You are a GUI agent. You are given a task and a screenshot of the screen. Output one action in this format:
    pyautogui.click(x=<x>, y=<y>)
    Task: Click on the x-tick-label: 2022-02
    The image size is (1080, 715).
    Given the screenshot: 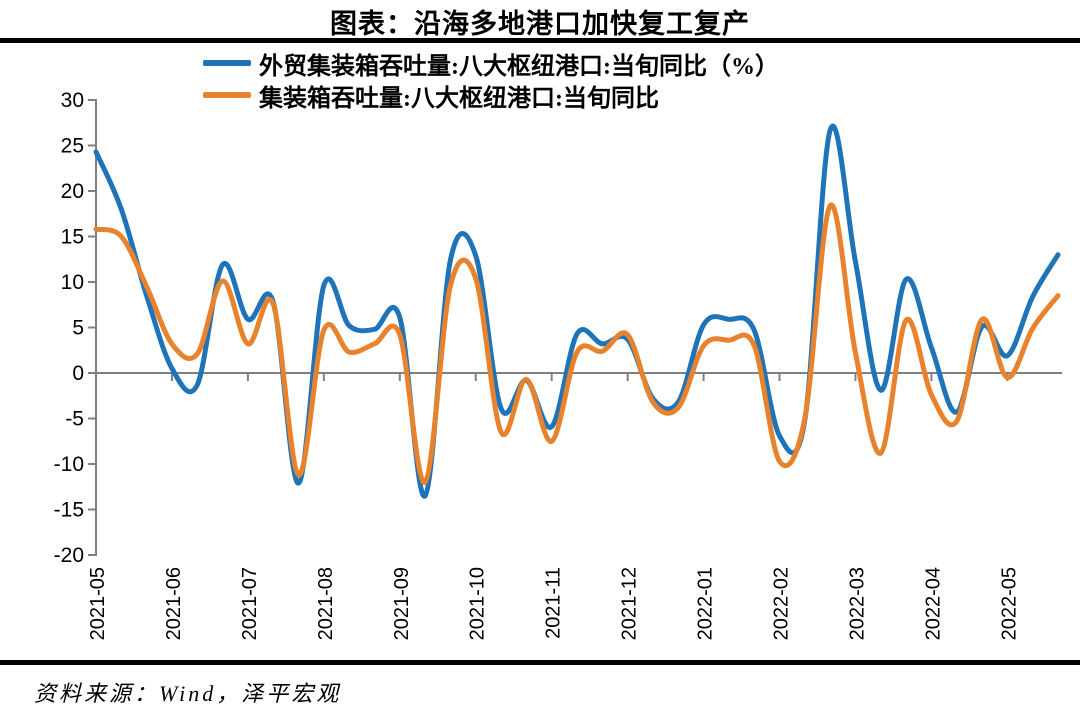 What is the action you would take?
    pyautogui.click(x=782, y=603)
    